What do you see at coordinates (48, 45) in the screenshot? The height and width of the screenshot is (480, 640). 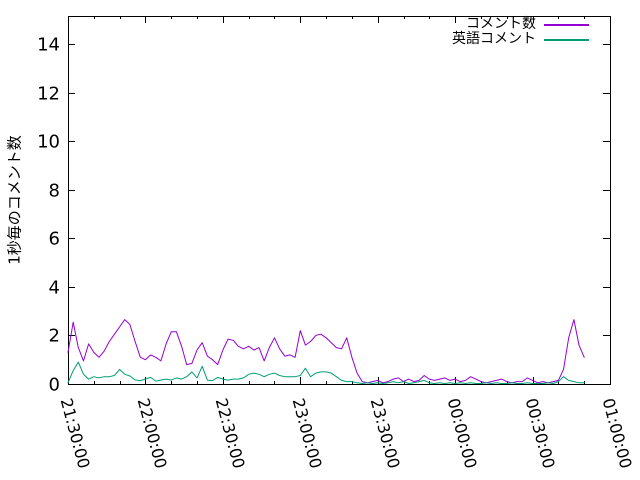 I see `y-tick-label: 14` at bounding box center [48, 45].